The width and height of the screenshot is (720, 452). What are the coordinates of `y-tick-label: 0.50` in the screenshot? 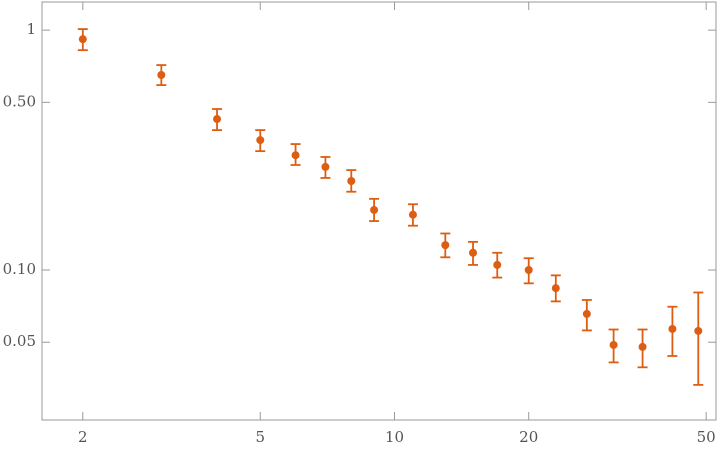 It's located at (19, 101).